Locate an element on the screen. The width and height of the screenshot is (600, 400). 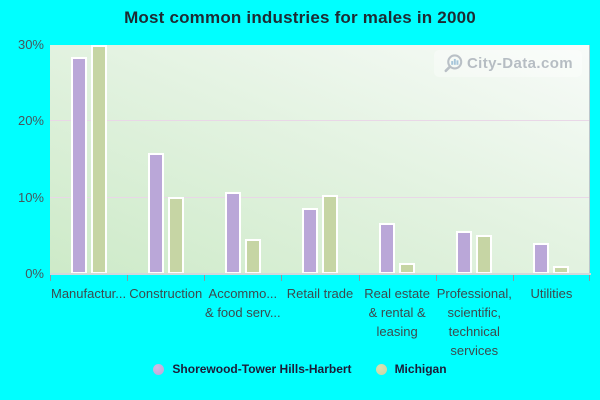
x-axis-ticks is located at coordinates (320, 278).